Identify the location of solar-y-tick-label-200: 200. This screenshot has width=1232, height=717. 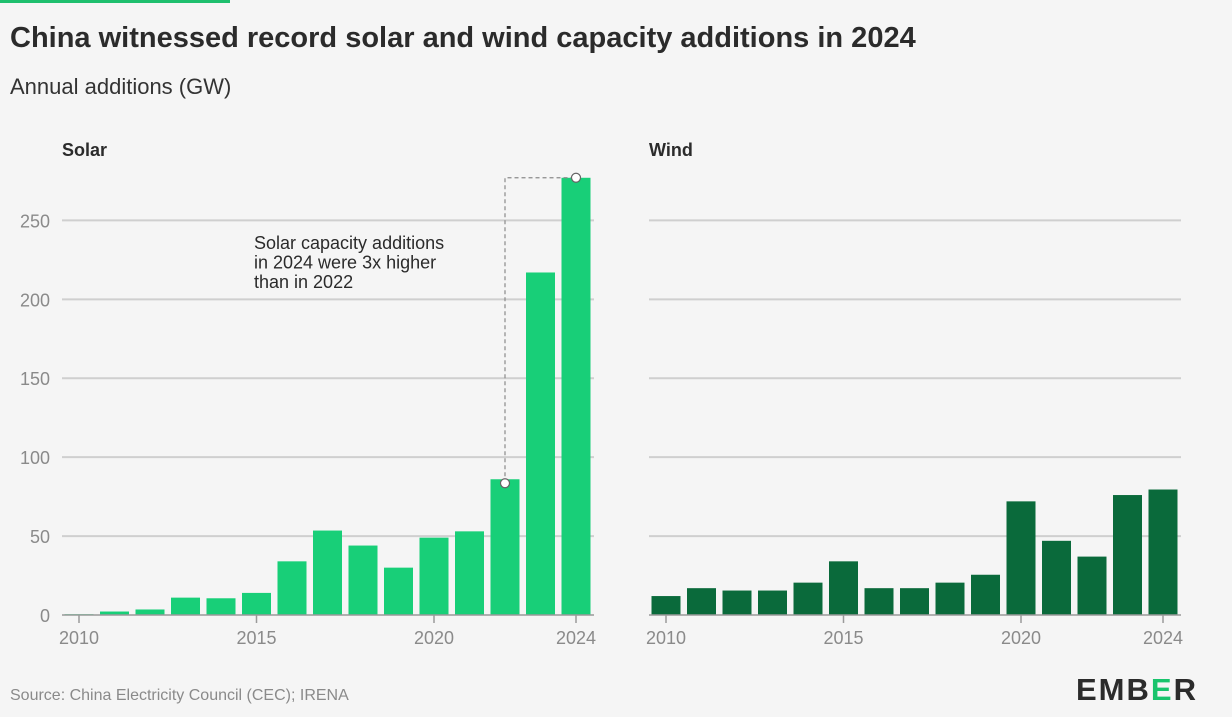
(35, 300).